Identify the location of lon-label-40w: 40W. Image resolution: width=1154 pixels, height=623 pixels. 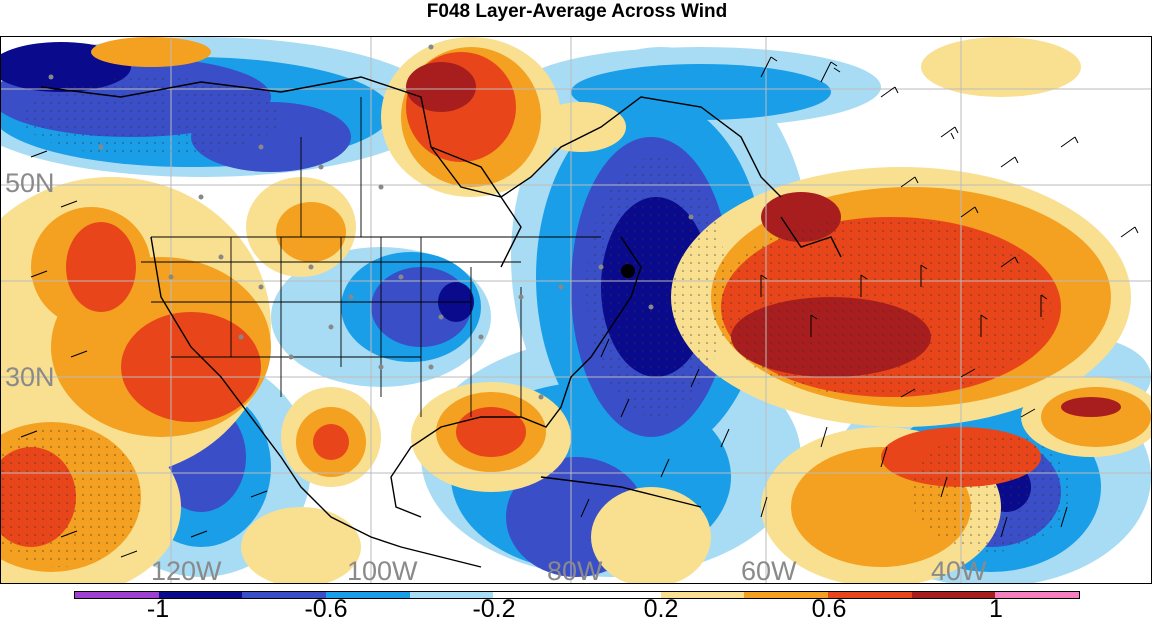
(959, 570).